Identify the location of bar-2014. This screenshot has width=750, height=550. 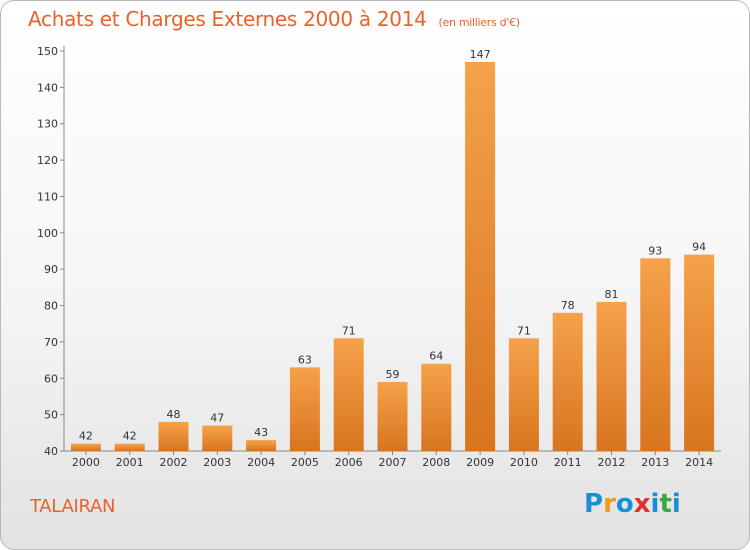
(699, 352).